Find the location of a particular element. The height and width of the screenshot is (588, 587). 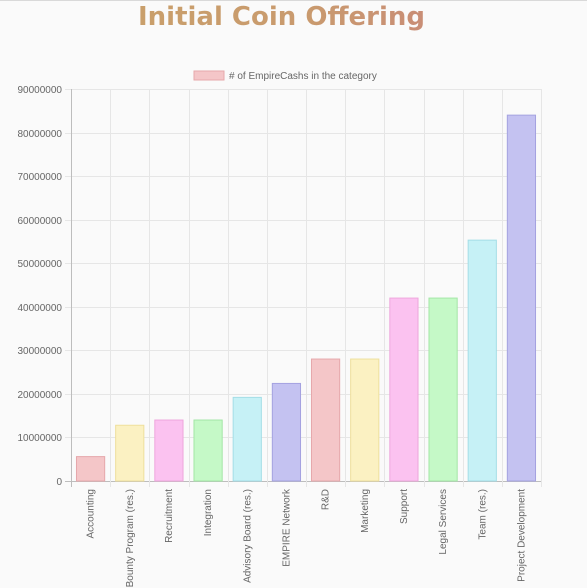

x-tick-label: R&D is located at coordinates (326, 499).